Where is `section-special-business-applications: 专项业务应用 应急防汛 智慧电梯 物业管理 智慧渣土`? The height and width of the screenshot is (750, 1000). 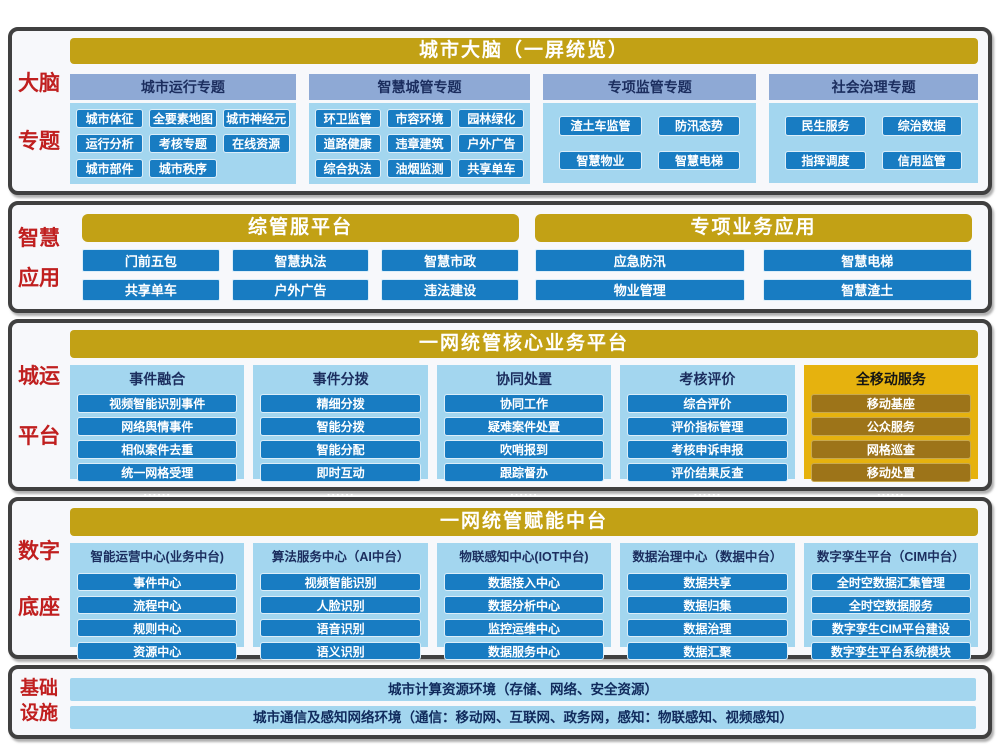
section-special-business-applications: 专项业务应用 应急防汛 智慧电梯 物业管理 智慧渣土 is located at coordinates (753, 257).